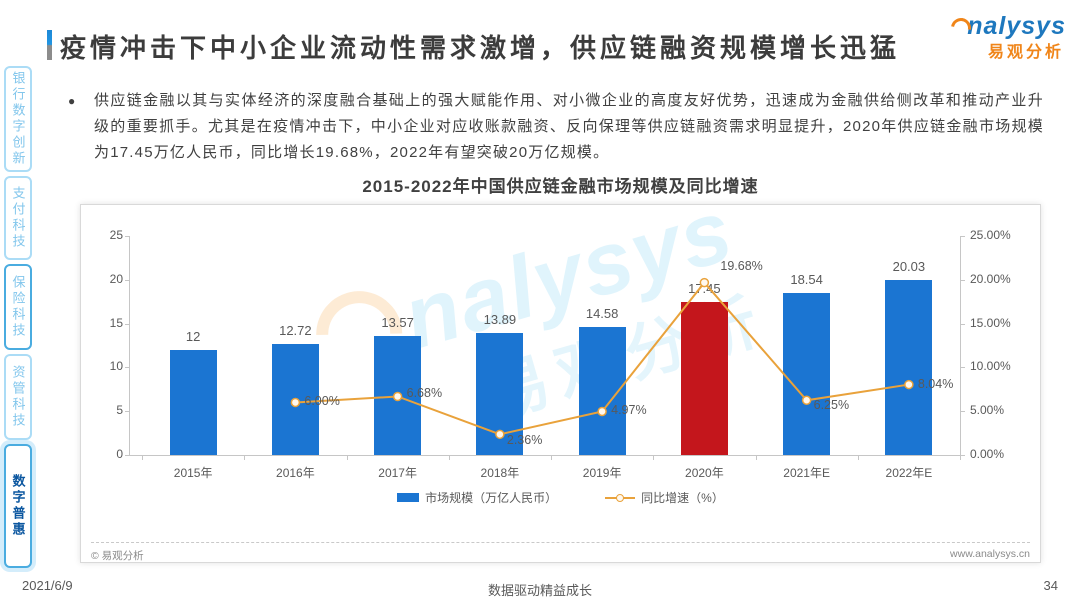 The width and height of the screenshot is (1080, 608). I want to click on y-axis-left-tick-label: 15, so click(116, 322).